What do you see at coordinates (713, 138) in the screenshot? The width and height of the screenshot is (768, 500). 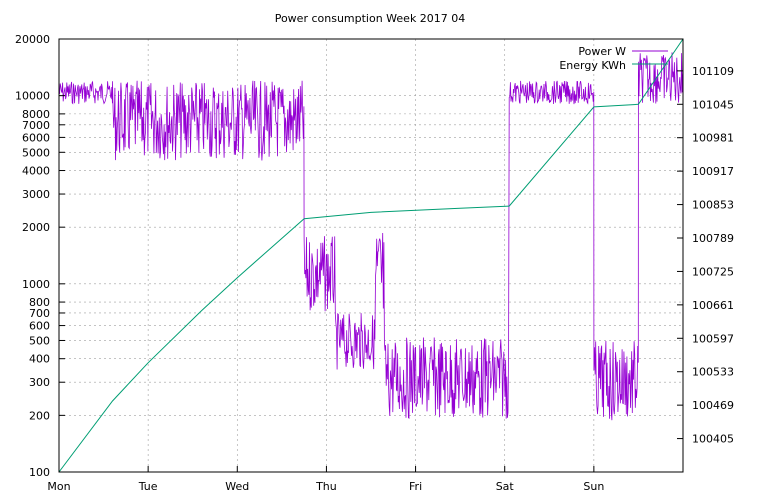 I see `tick-label-y-right: 100981` at bounding box center [713, 138].